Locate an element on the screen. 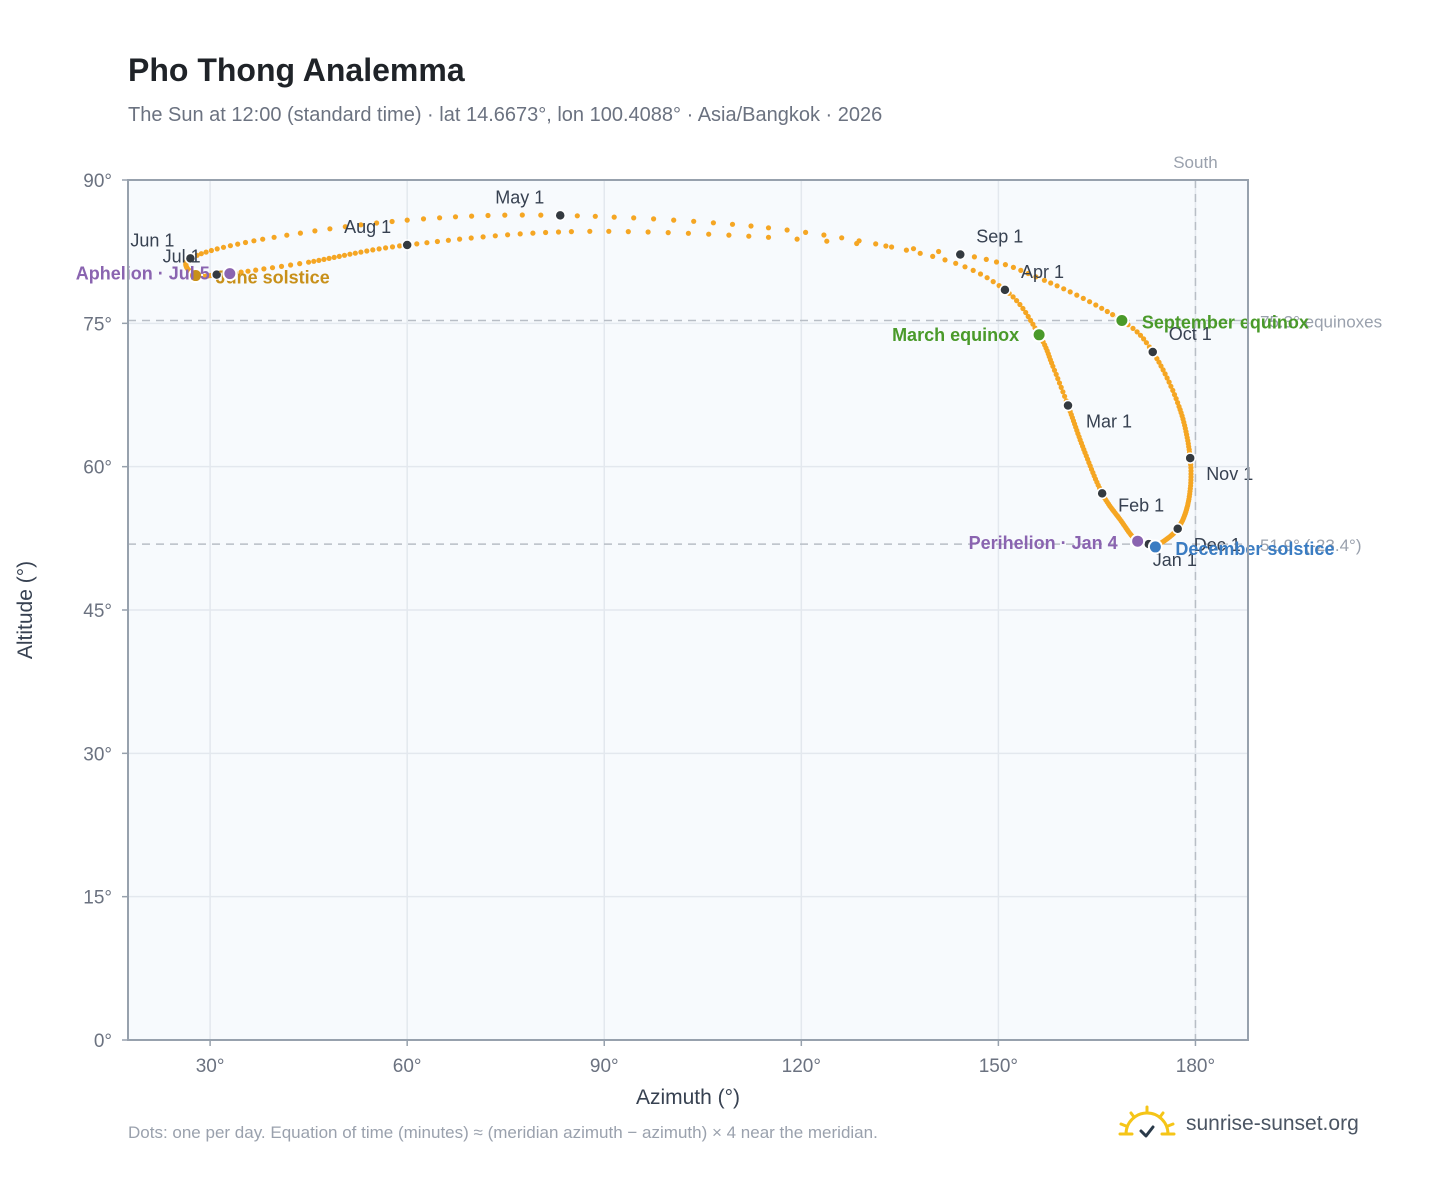 The image size is (1448, 1188). brand-name: sunrise-sunset.org is located at coordinates (1272, 1123).